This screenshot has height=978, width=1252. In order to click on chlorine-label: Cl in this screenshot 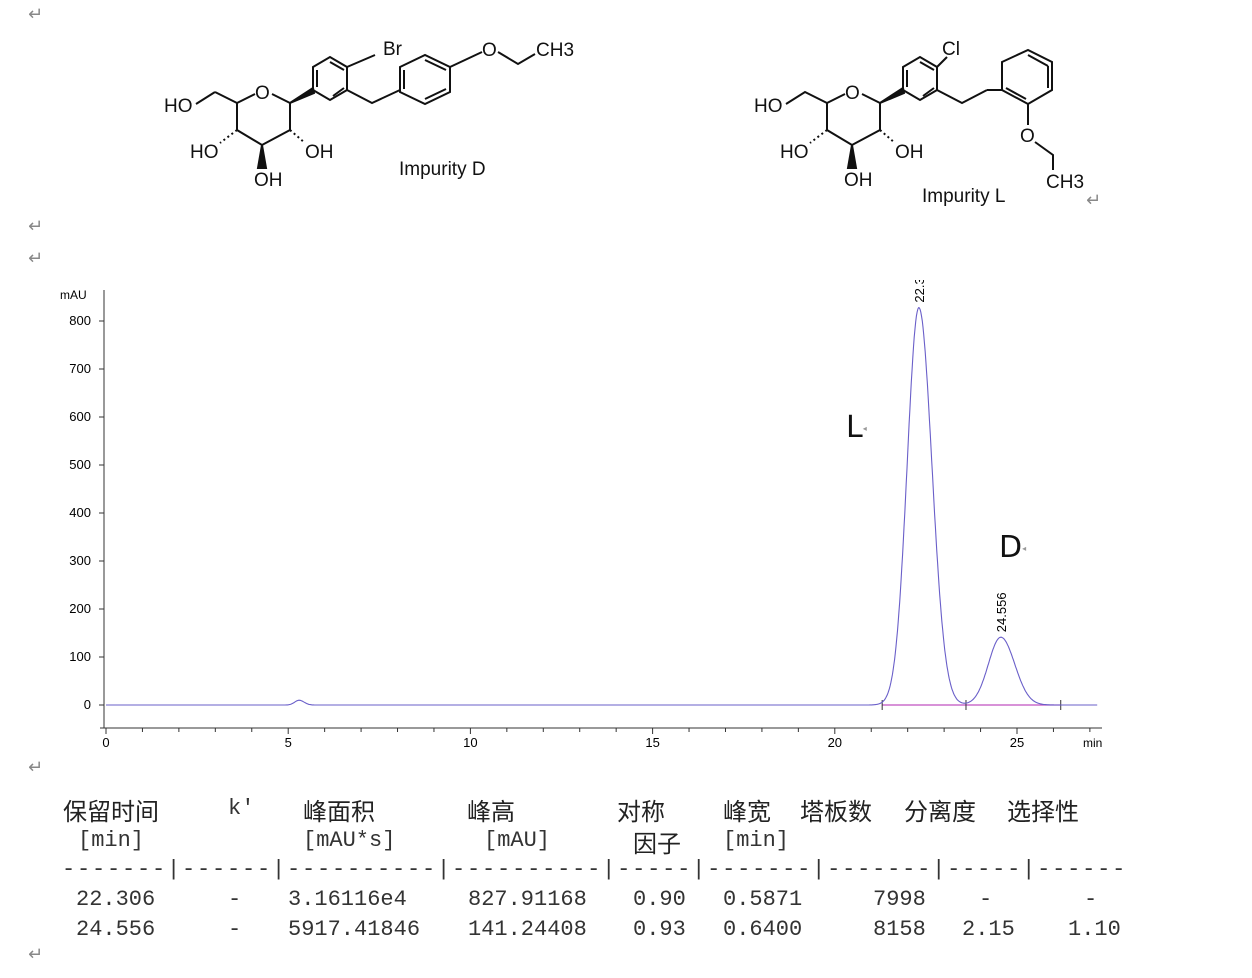, I will do `click(951, 49)`.